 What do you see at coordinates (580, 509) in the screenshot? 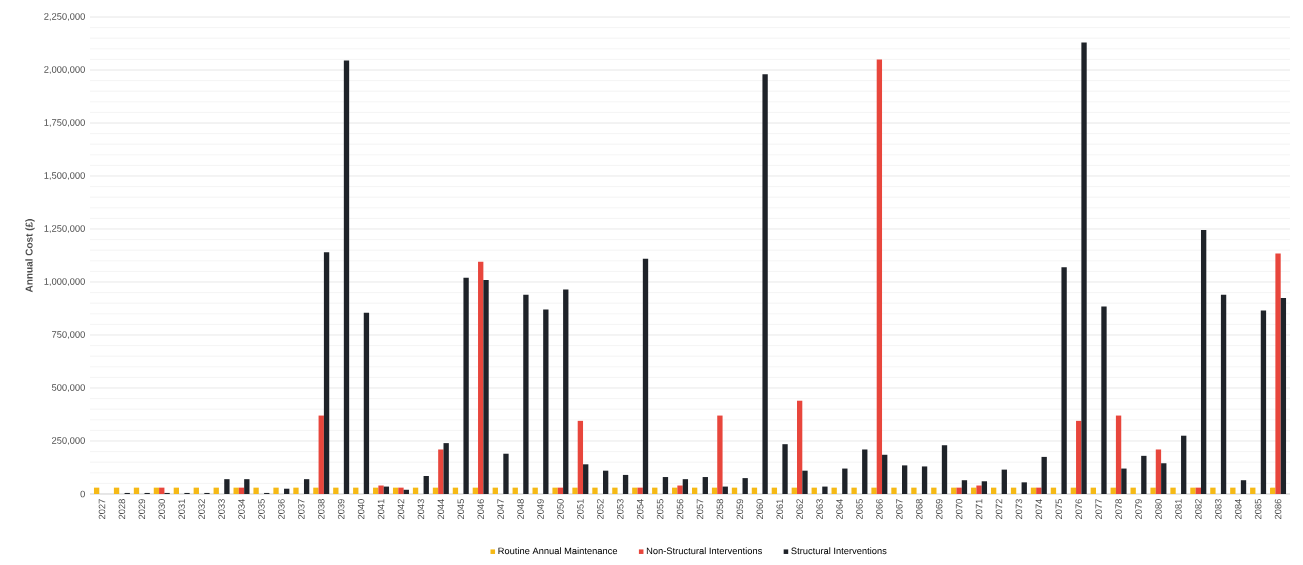
I see `x-tick-label: 2051` at bounding box center [580, 509].